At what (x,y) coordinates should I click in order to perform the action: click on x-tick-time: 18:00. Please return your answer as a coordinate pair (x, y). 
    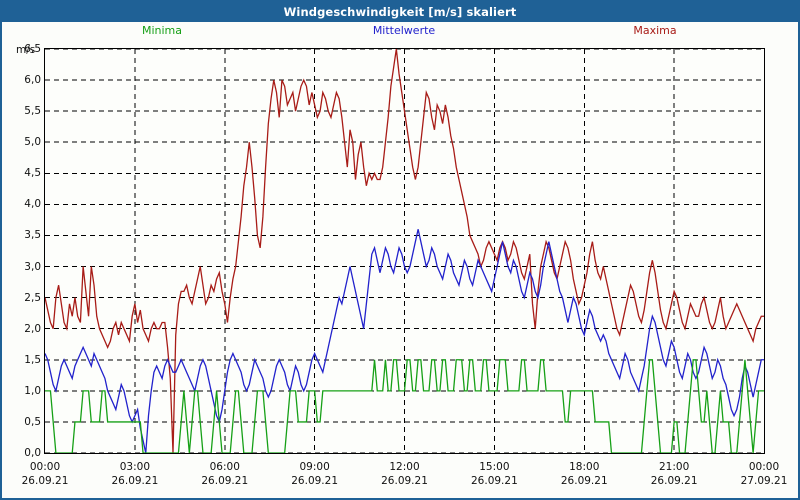
    Looking at the image, I should click on (584, 467).